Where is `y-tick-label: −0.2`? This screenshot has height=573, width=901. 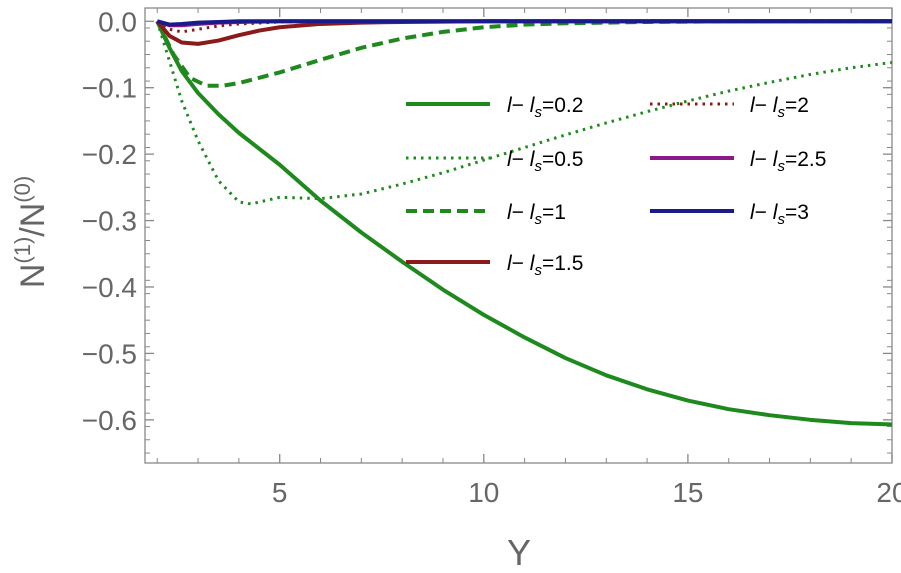 y-tick-label: −0.2 is located at coordinates (109, 154).